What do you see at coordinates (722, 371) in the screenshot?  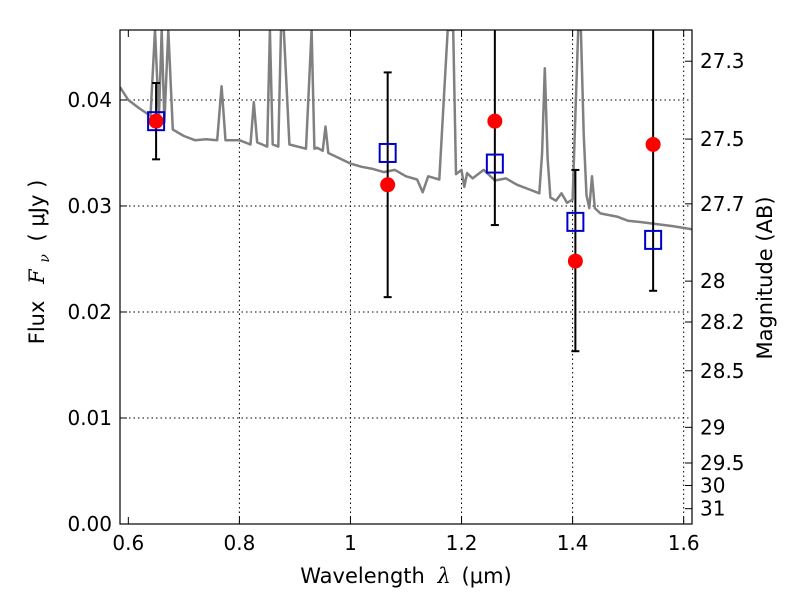 I see `y2-tick-label: 28.5` at bounding box center [722, 371].